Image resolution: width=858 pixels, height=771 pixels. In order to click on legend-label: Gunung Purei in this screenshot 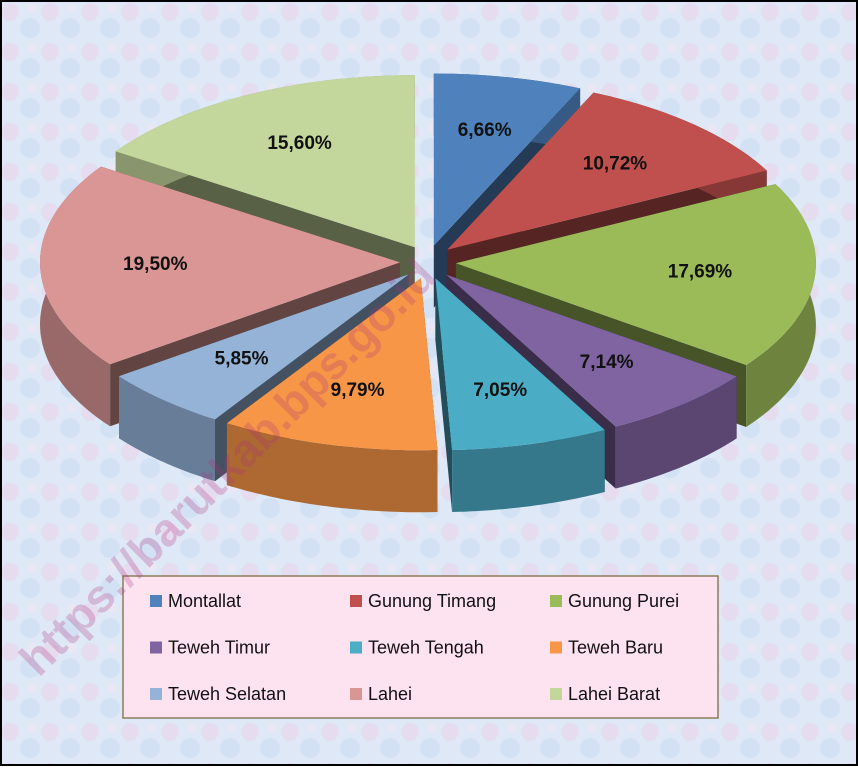, I will do `click(623, 601)`.